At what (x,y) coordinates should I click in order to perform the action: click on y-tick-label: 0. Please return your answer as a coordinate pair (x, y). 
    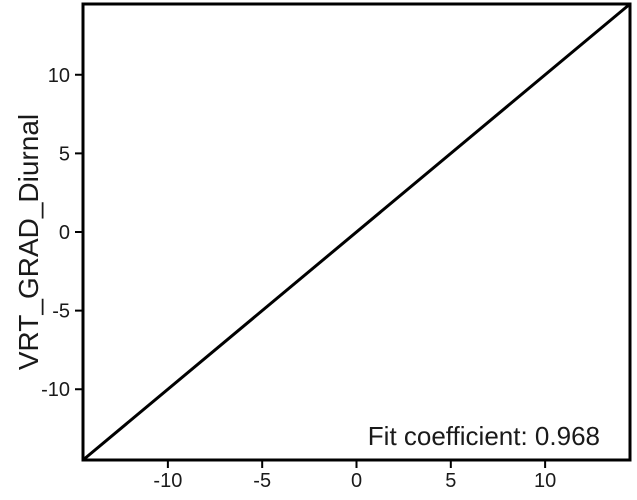
    Looking at the image, I should click on (64, 233).